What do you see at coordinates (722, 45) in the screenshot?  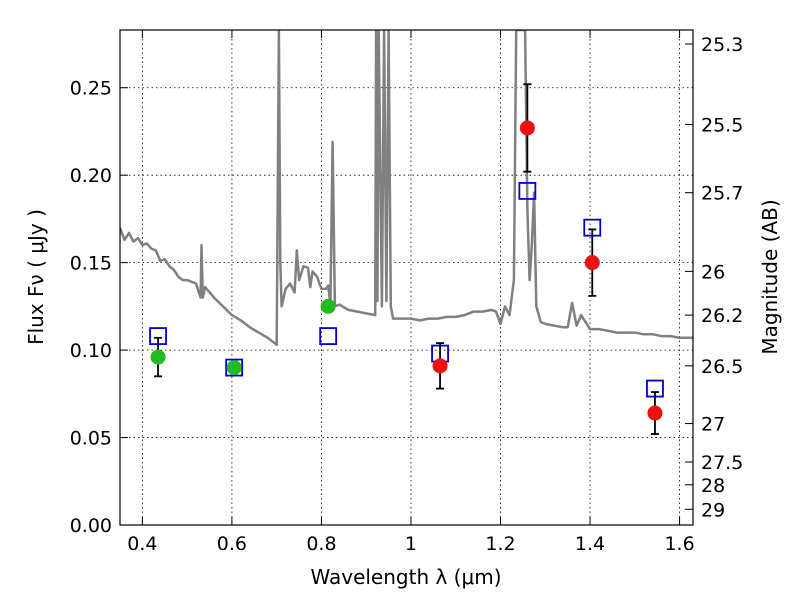 I see `y2-tick-label: 25.3` at bounding box center [722, 45].